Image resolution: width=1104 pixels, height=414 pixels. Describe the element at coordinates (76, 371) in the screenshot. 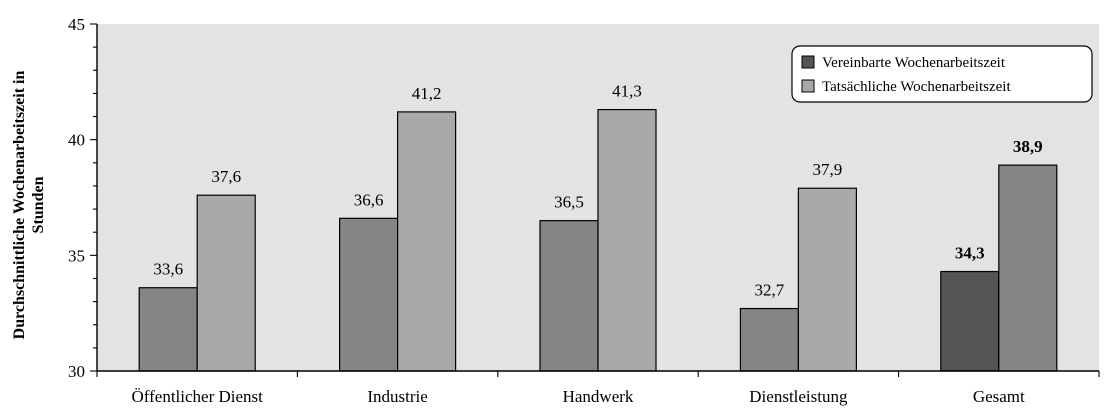

I see `y-tick-label: 30` at that location.